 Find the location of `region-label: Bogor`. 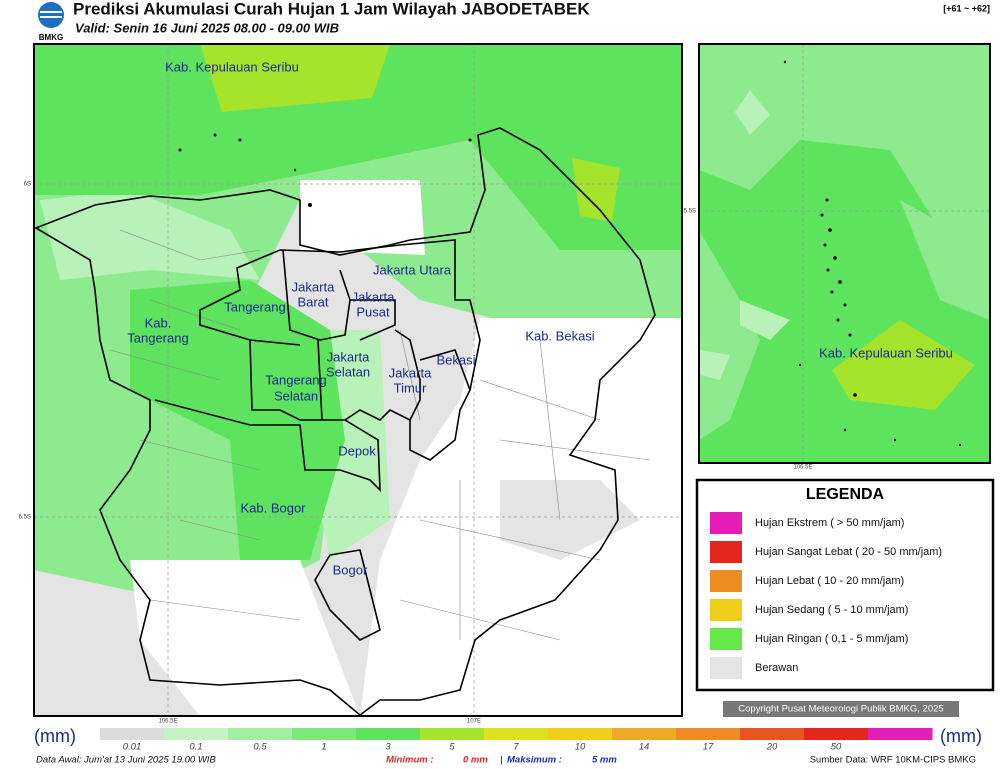

region-label: Bogor is located at coordinates (350, 569).